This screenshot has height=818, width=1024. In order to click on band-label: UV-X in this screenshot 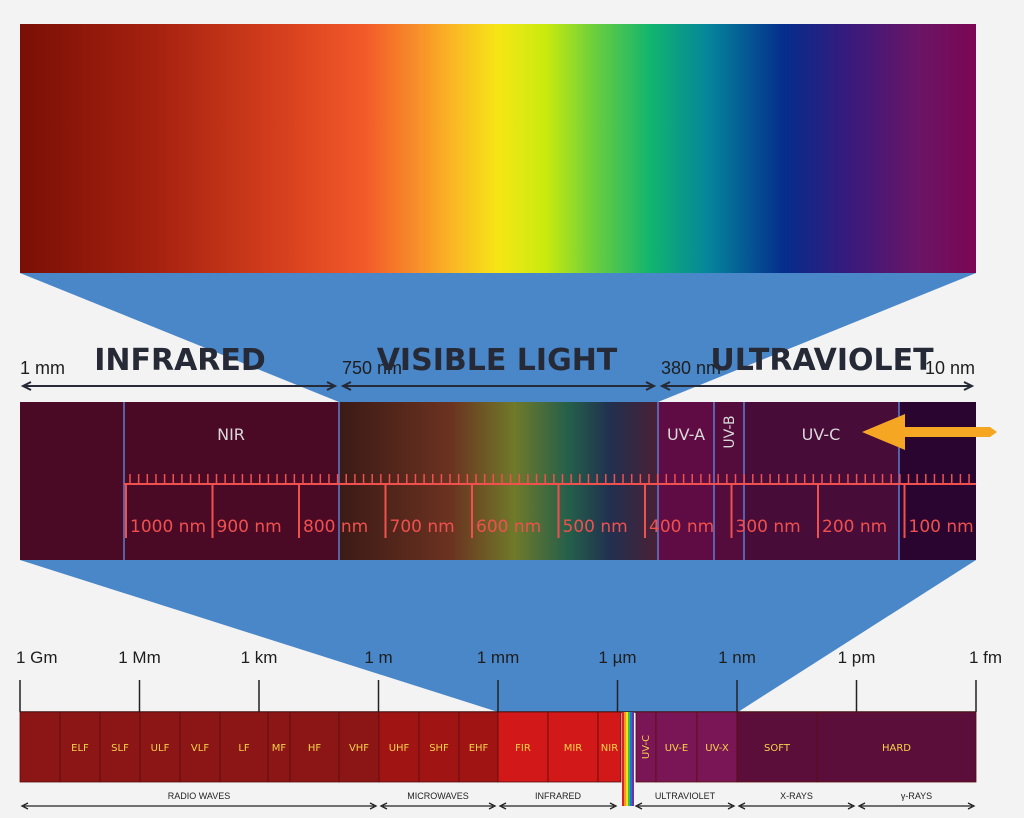, I will do `click(717, 748)`.